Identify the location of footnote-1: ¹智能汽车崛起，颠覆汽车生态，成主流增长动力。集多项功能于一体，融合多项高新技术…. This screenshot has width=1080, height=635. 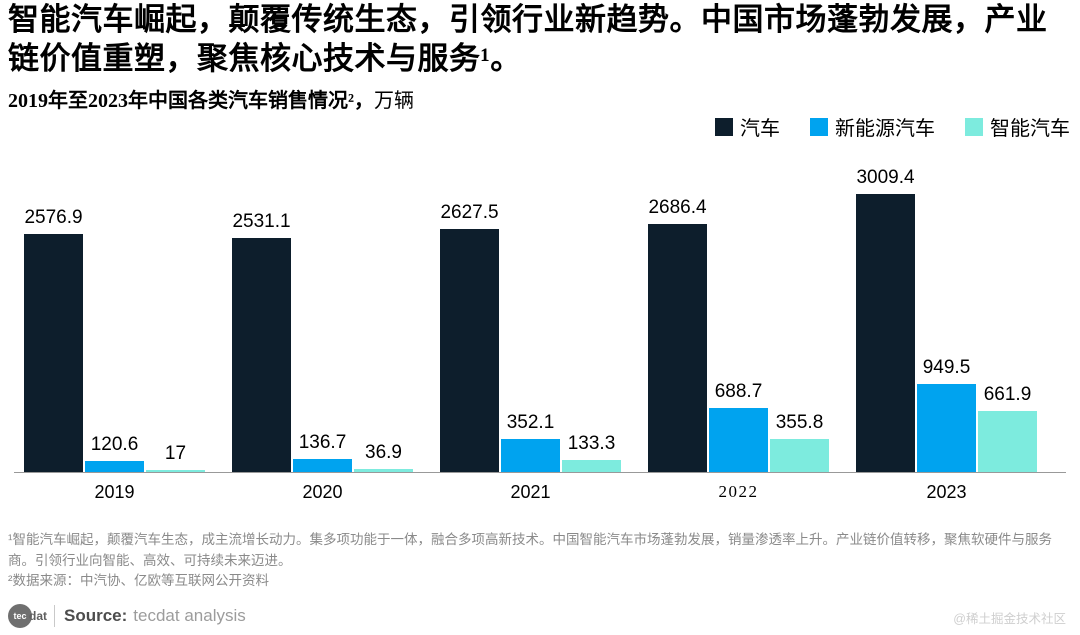
(530, 550).